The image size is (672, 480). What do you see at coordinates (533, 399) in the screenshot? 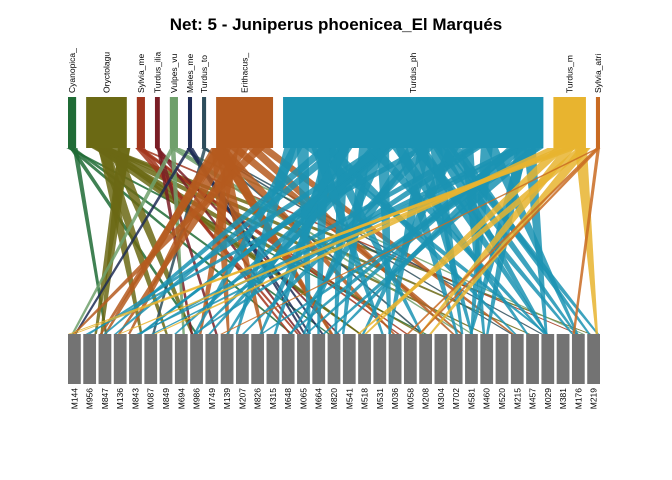
I see `label-m457: M457` at bounding box center [533, 399].